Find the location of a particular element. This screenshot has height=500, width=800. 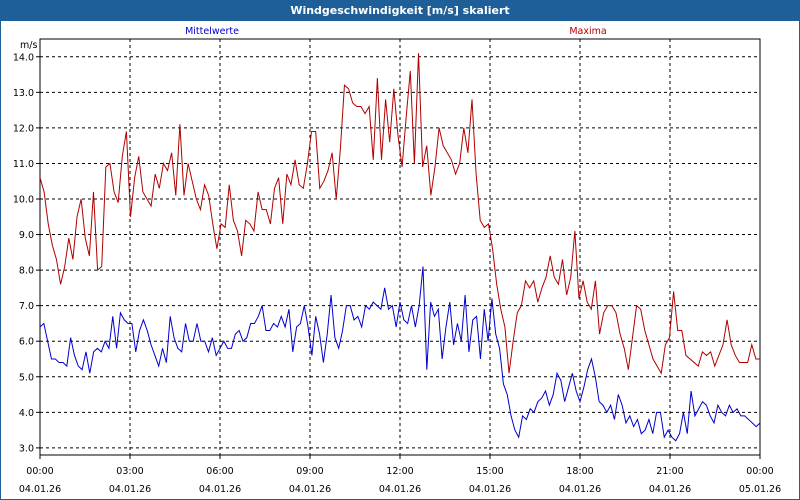

y-tick-label: 3.0 is located at coordinates (26, 448).